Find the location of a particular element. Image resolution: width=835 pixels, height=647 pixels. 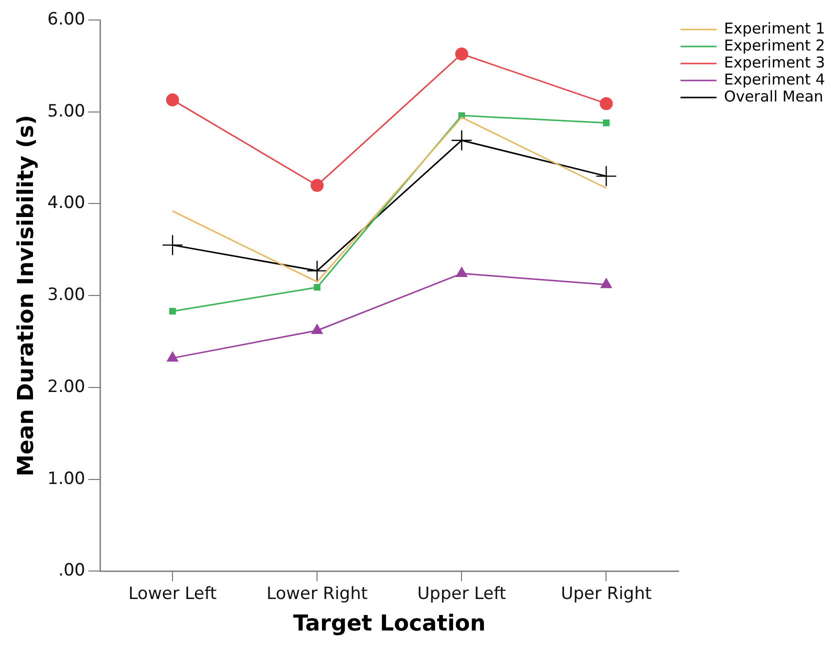

y-tick-label: .00 is located at coordinates (72, 570).